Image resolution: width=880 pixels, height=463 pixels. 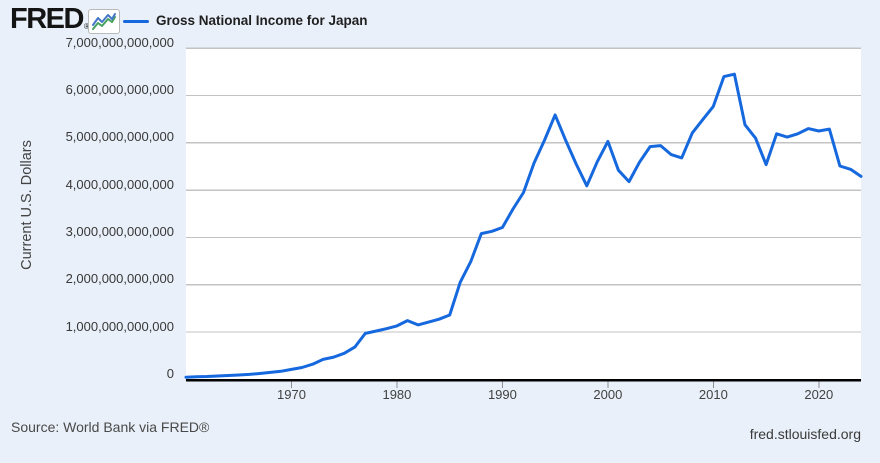 I want to click on sparkline-green-line, so click(x=104, y=23).